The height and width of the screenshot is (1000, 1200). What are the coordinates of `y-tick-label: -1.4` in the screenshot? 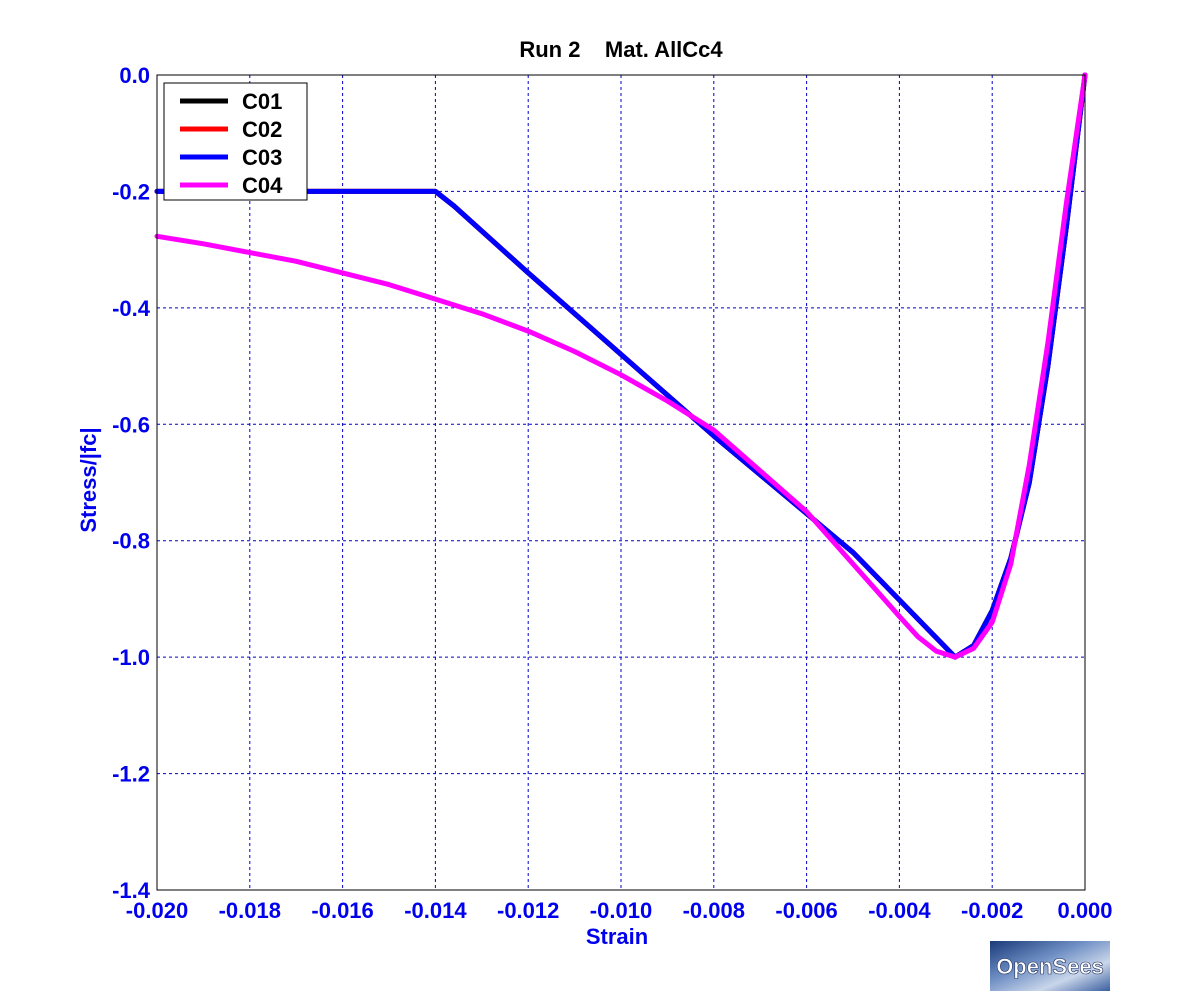 It's located at (131, 890).